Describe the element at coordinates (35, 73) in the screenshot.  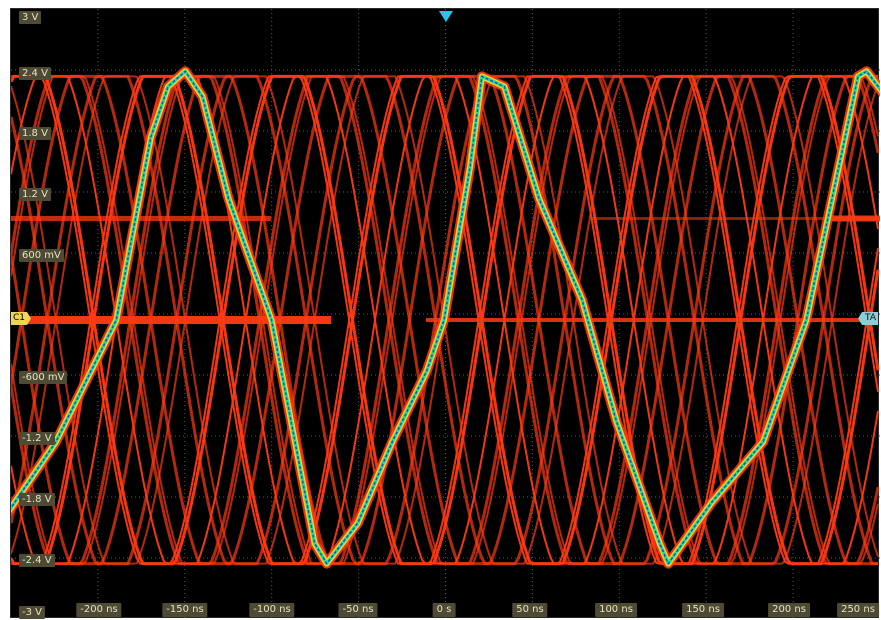
I see `y-tick-label: 2.4 V` at that location.